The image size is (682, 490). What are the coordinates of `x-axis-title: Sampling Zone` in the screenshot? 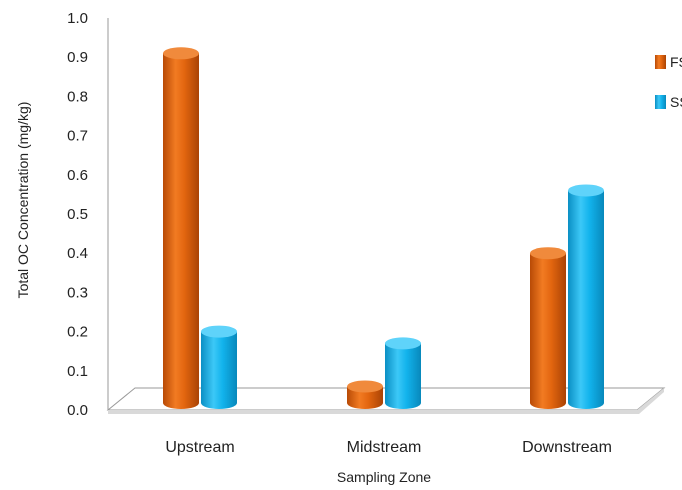 It's located at (384, 477).